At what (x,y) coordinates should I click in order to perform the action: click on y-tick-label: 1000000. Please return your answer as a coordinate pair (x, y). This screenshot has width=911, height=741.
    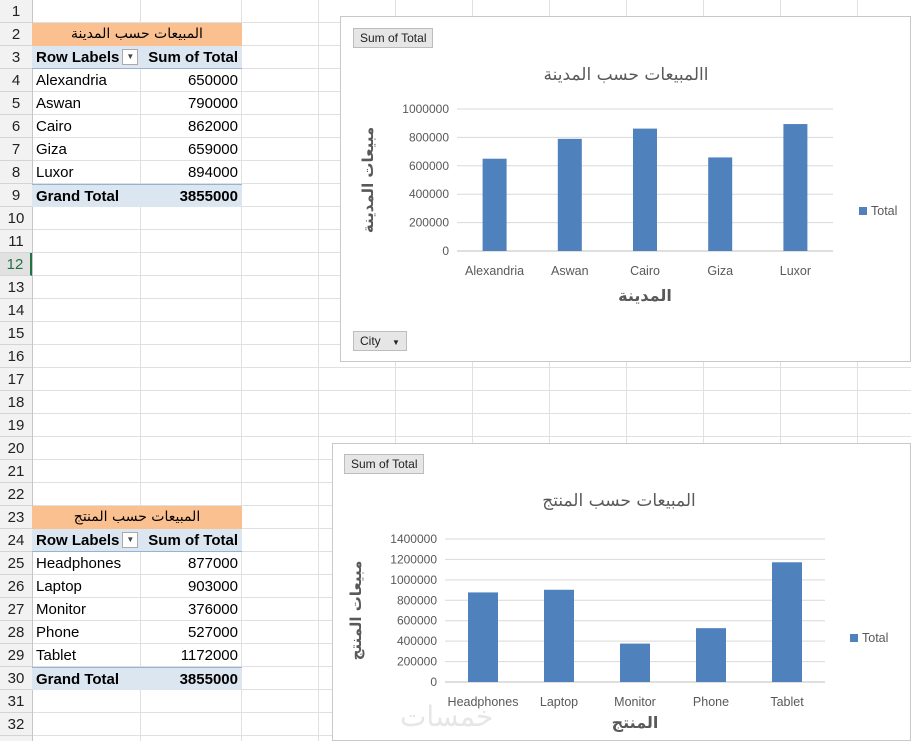
    Looking at the image, I should click on (425, 109).